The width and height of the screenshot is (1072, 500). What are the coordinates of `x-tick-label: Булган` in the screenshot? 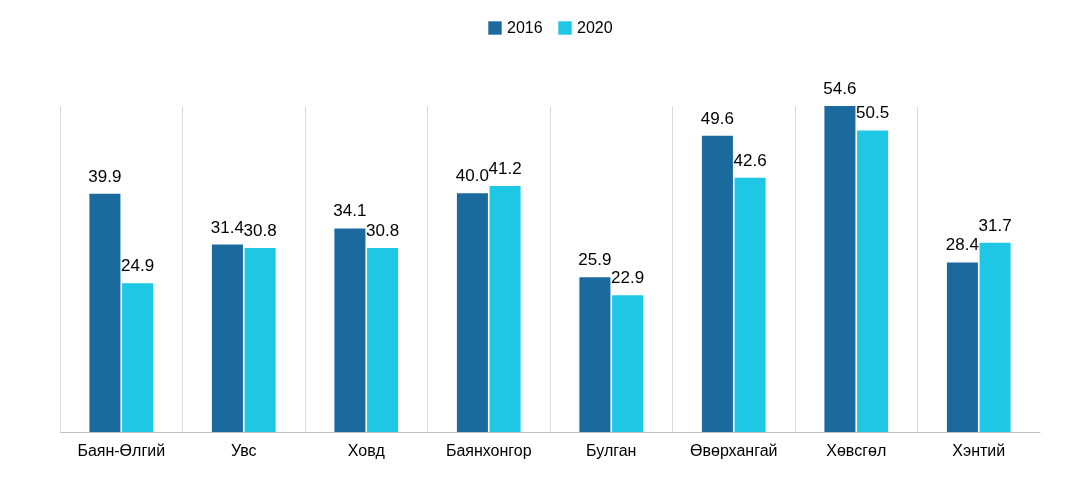 It's located at (611, 450).